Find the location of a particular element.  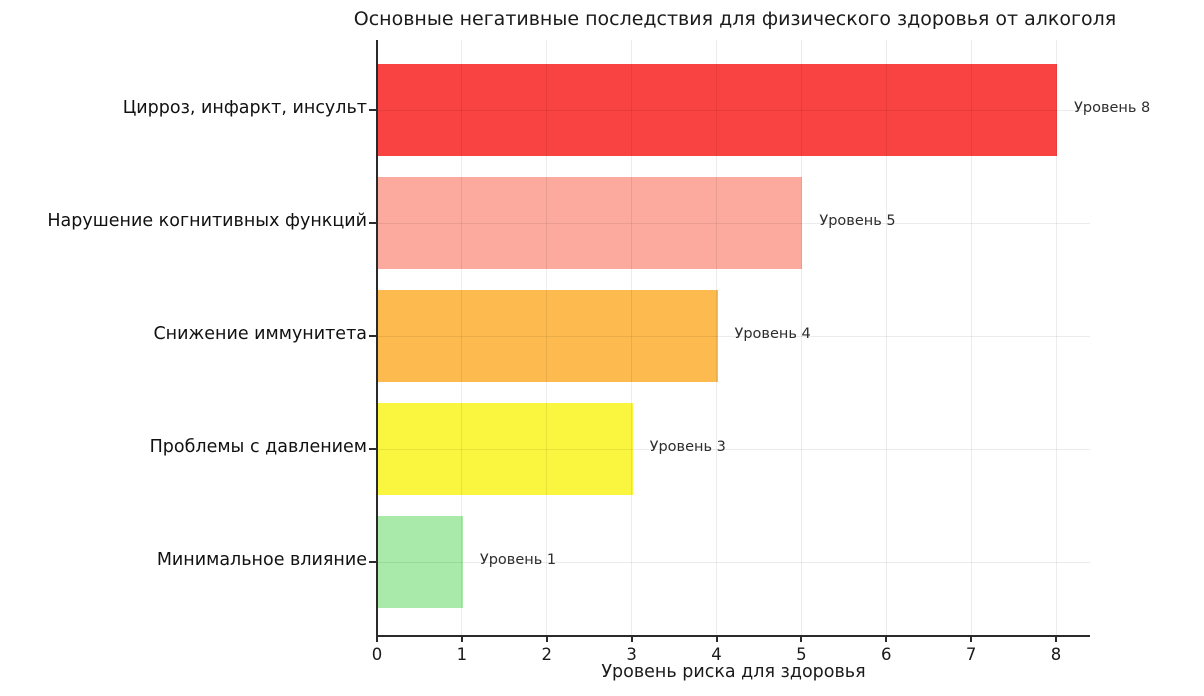

x-tick-label: 7 is located at coordinates (971, 654).